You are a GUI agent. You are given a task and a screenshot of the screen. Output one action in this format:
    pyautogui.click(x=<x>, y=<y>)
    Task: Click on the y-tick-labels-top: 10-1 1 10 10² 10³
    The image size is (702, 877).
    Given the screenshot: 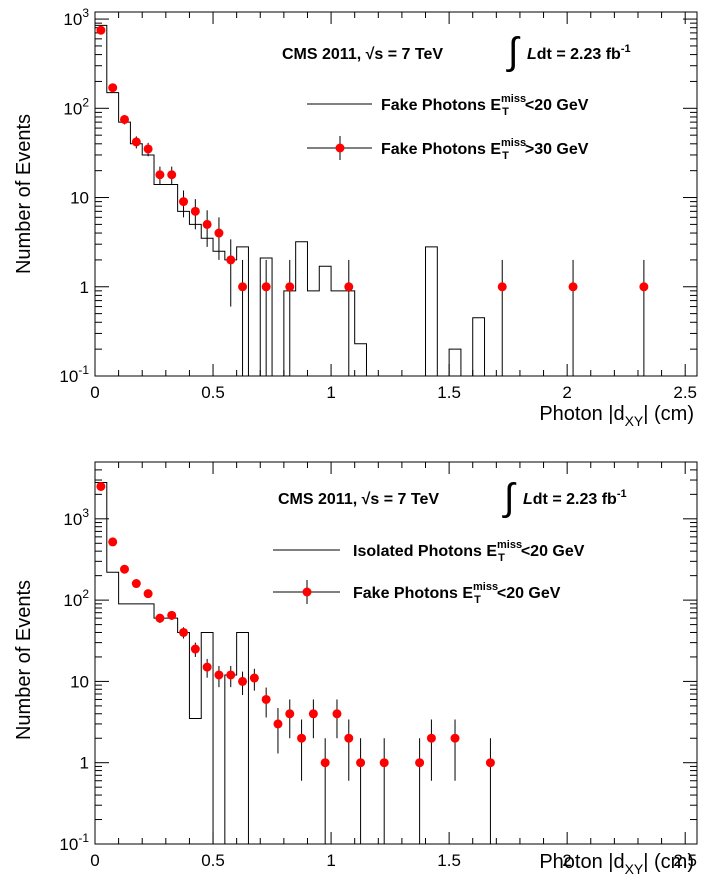 What is the action you would take?
    pyautogui.click(x=74, y=196)
    